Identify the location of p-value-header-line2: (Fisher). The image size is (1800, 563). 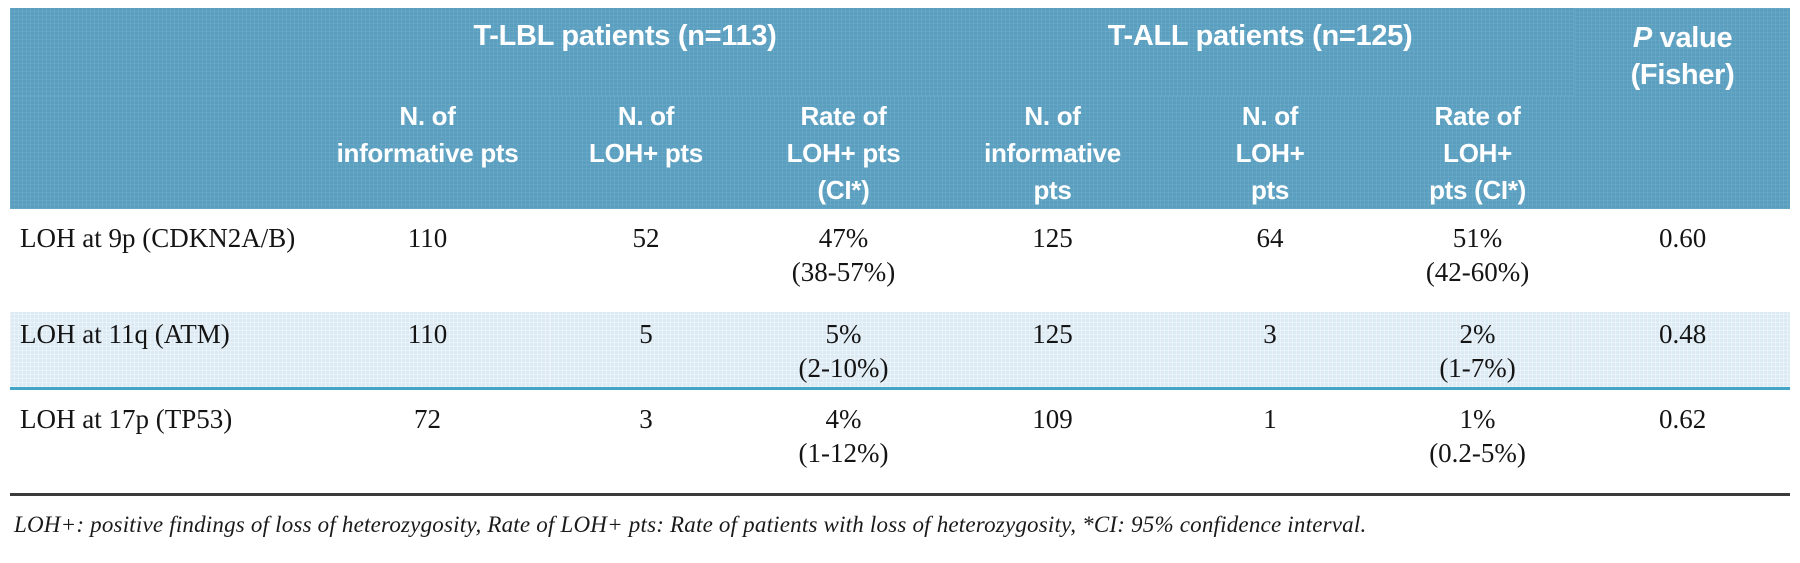
(1682, 75).